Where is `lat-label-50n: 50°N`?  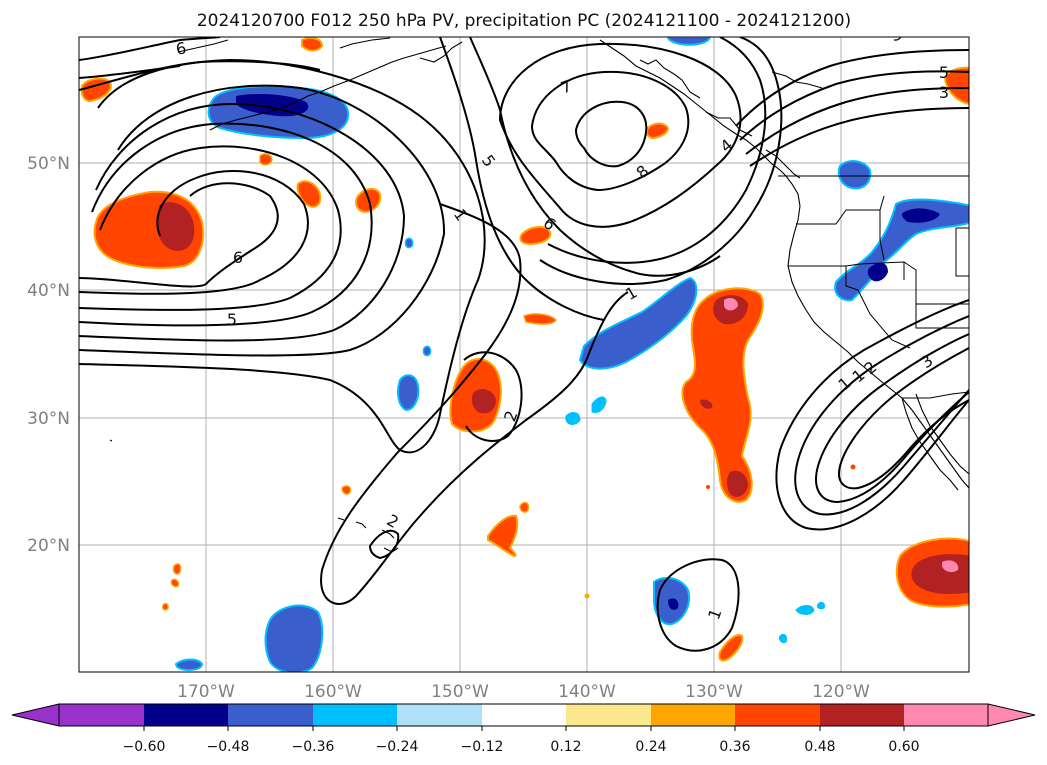 lat-label-50n: 50°N is located at coordinates (48, 164).